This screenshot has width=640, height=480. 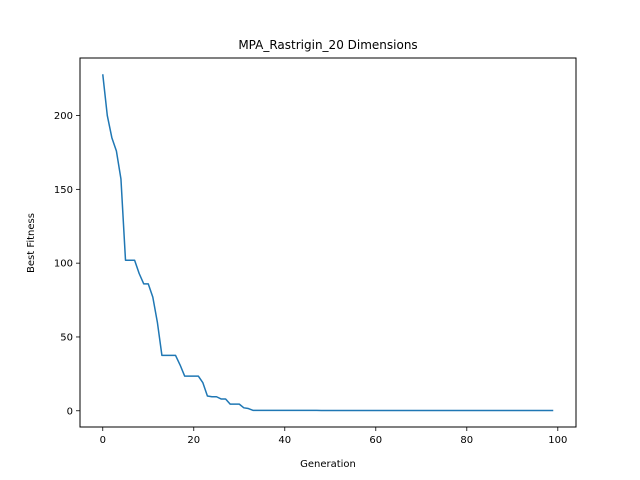 What do you see at coordinates (63, 264) in the screenshot?
I see `y-tick-label: 100` at bounding box center [63, 264].